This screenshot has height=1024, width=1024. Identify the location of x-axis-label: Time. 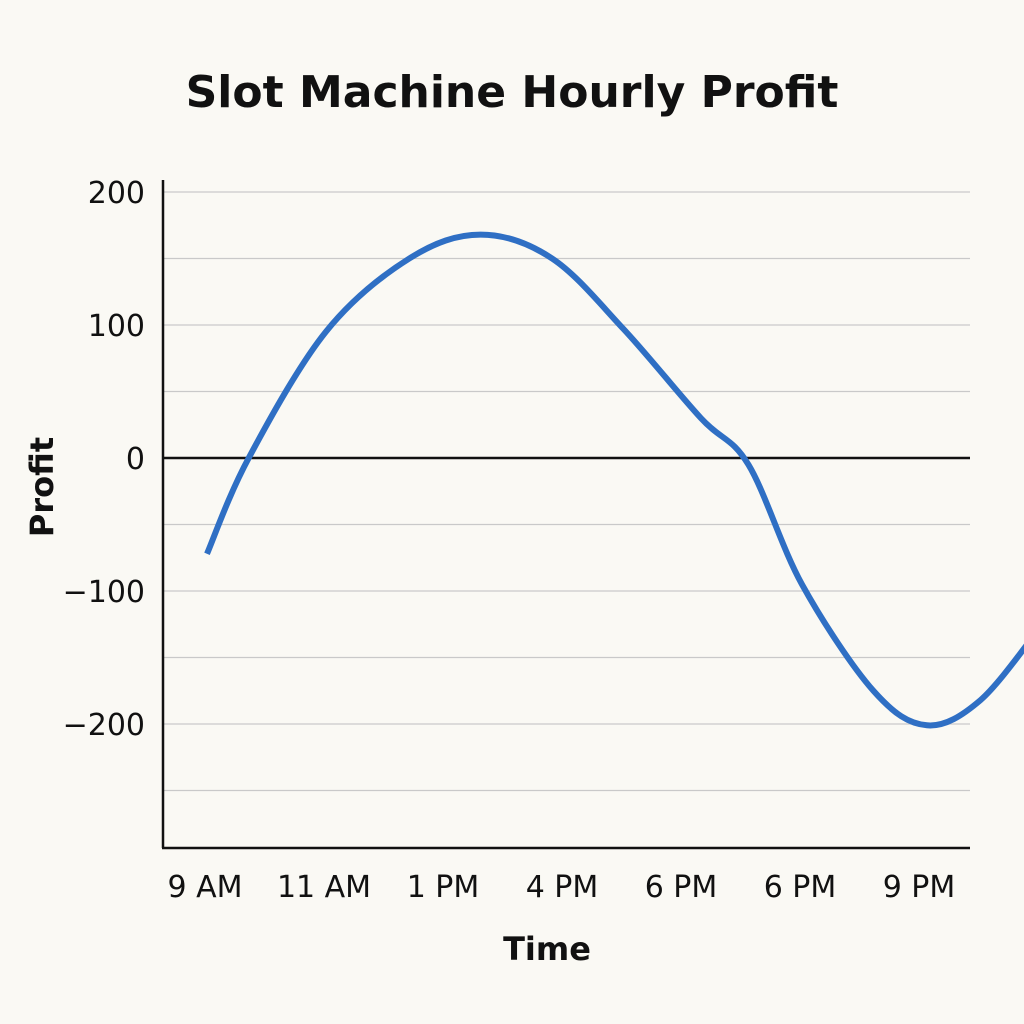
(547, 949).